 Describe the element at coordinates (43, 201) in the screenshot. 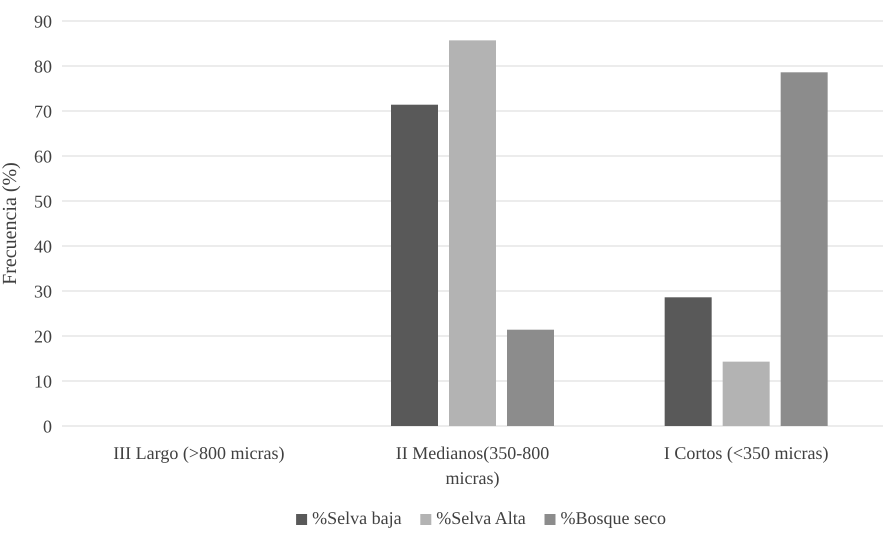

I see `y-tick-label: 50` at that location.